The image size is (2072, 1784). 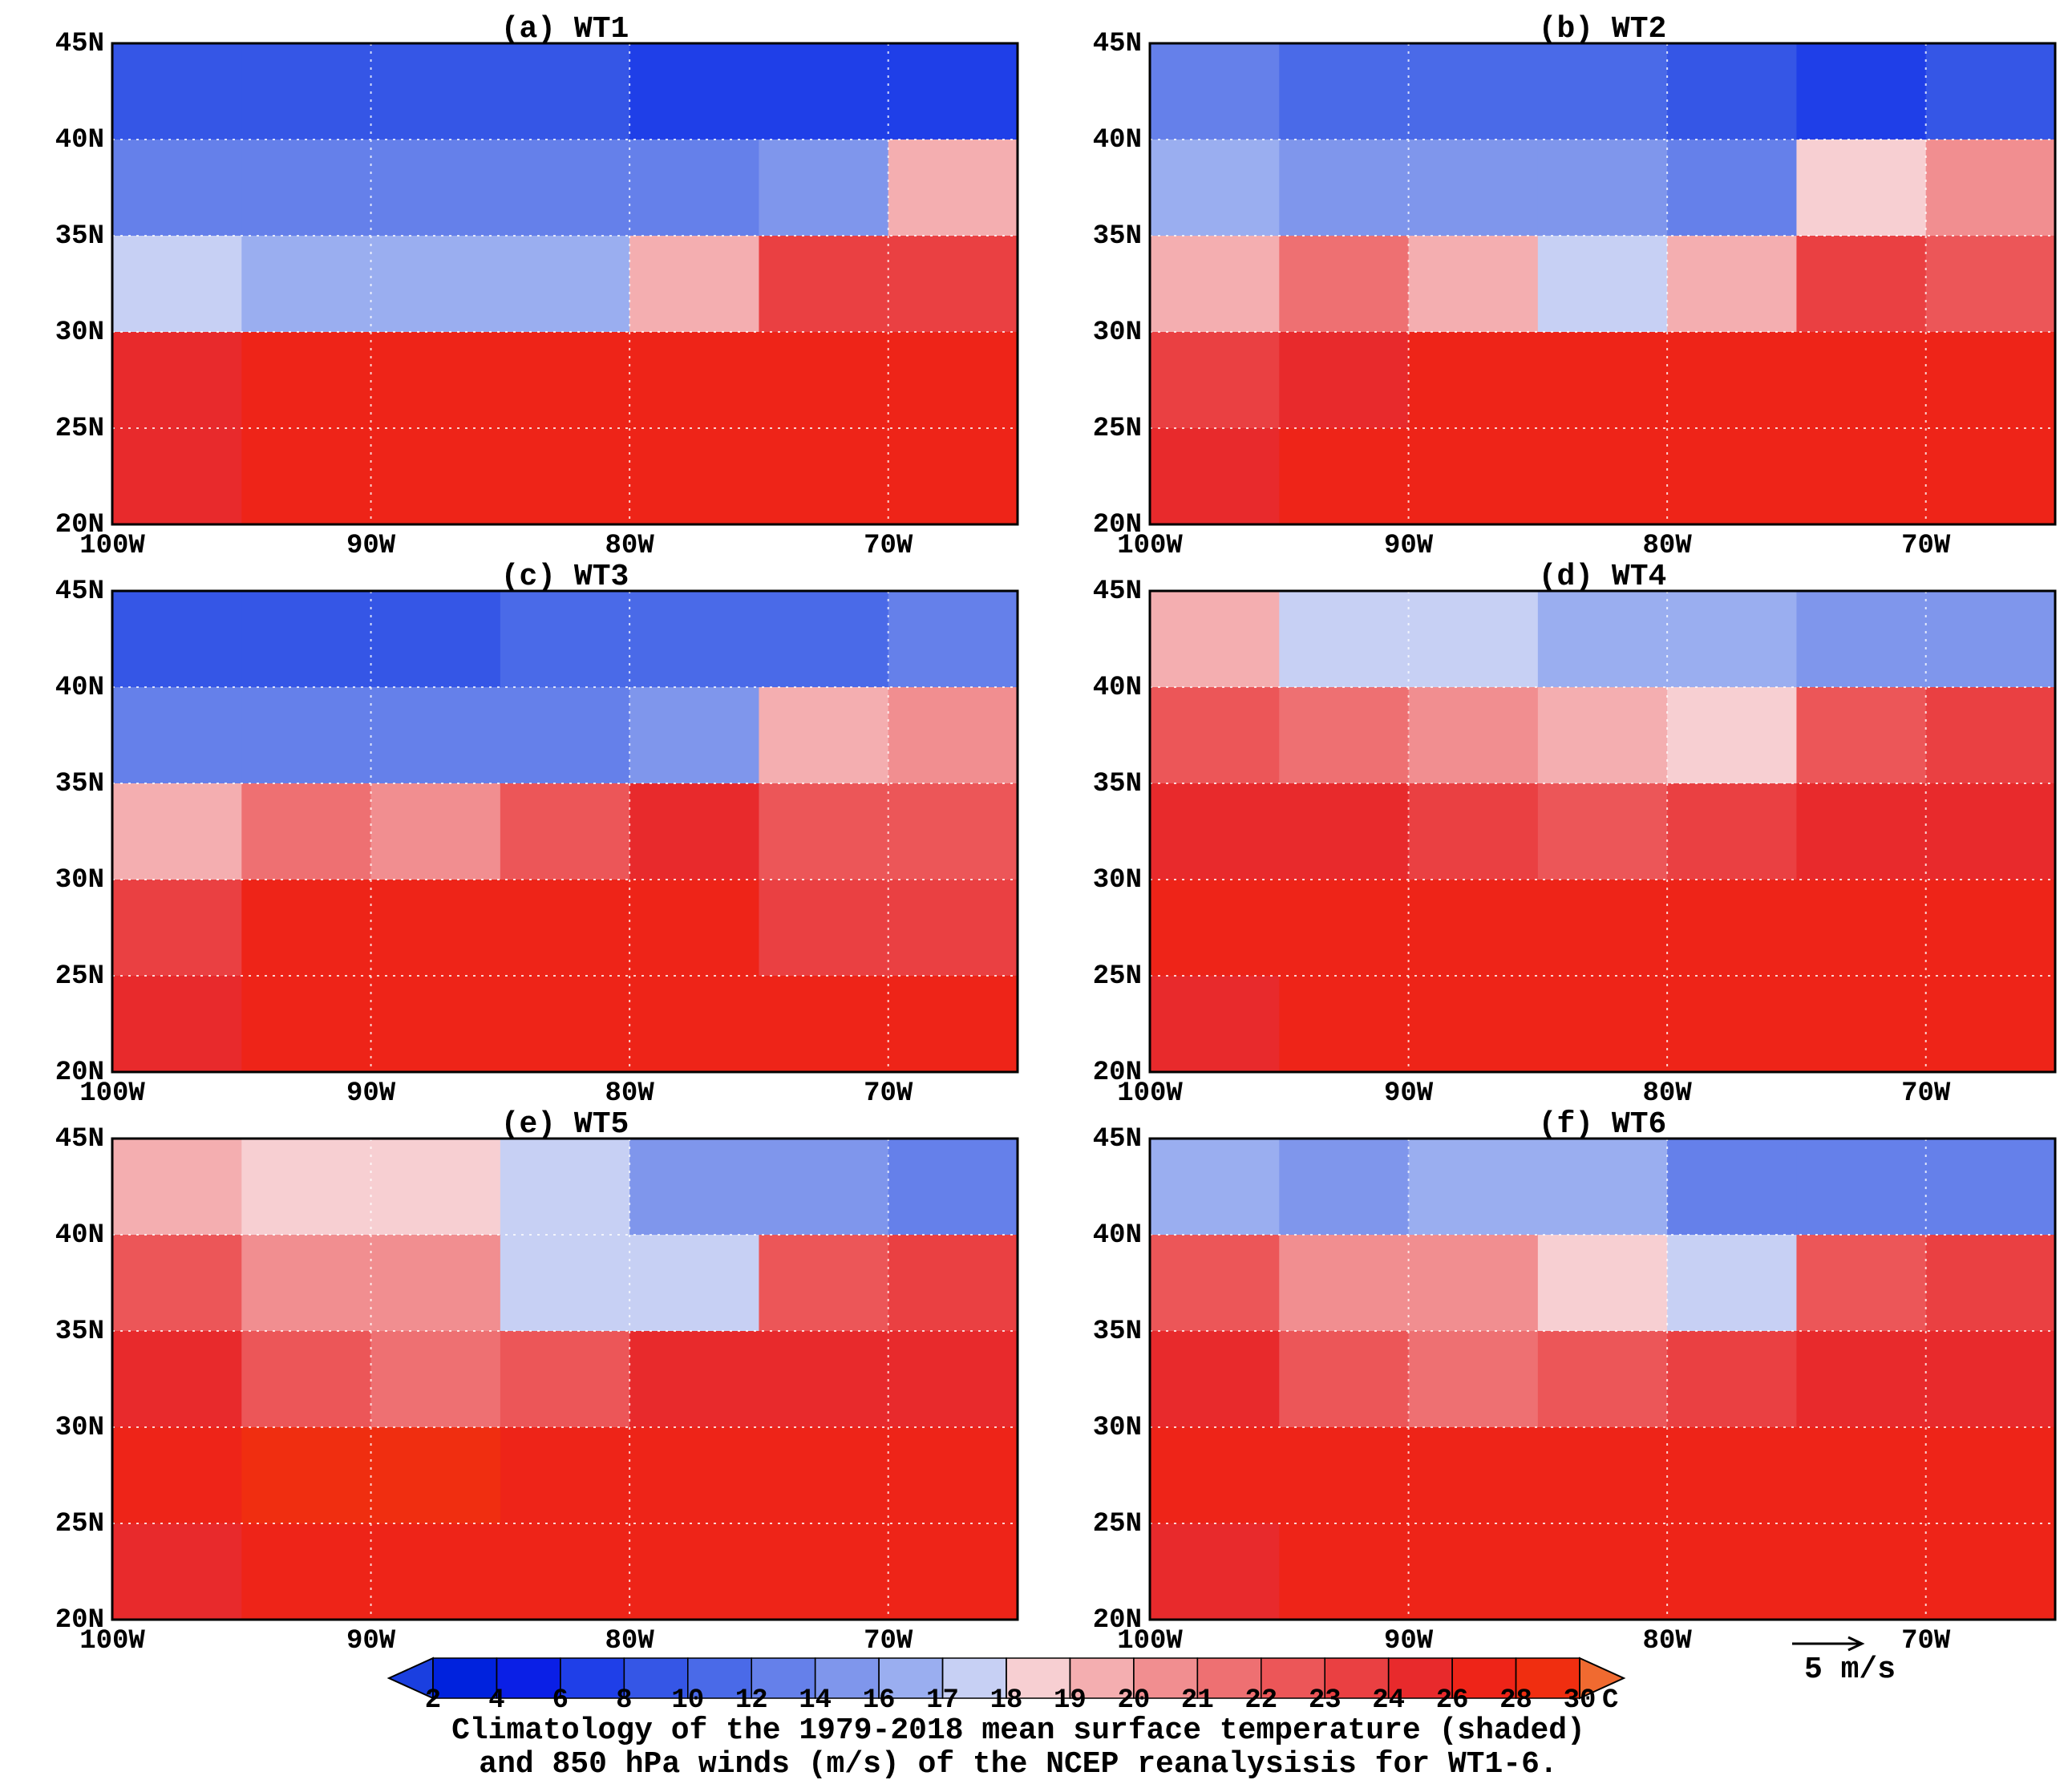 What do you see at coordinates (1603, 577) in the screenshot?
I see `panel-title: (d) WT4` at bounding box center [1603, 577].